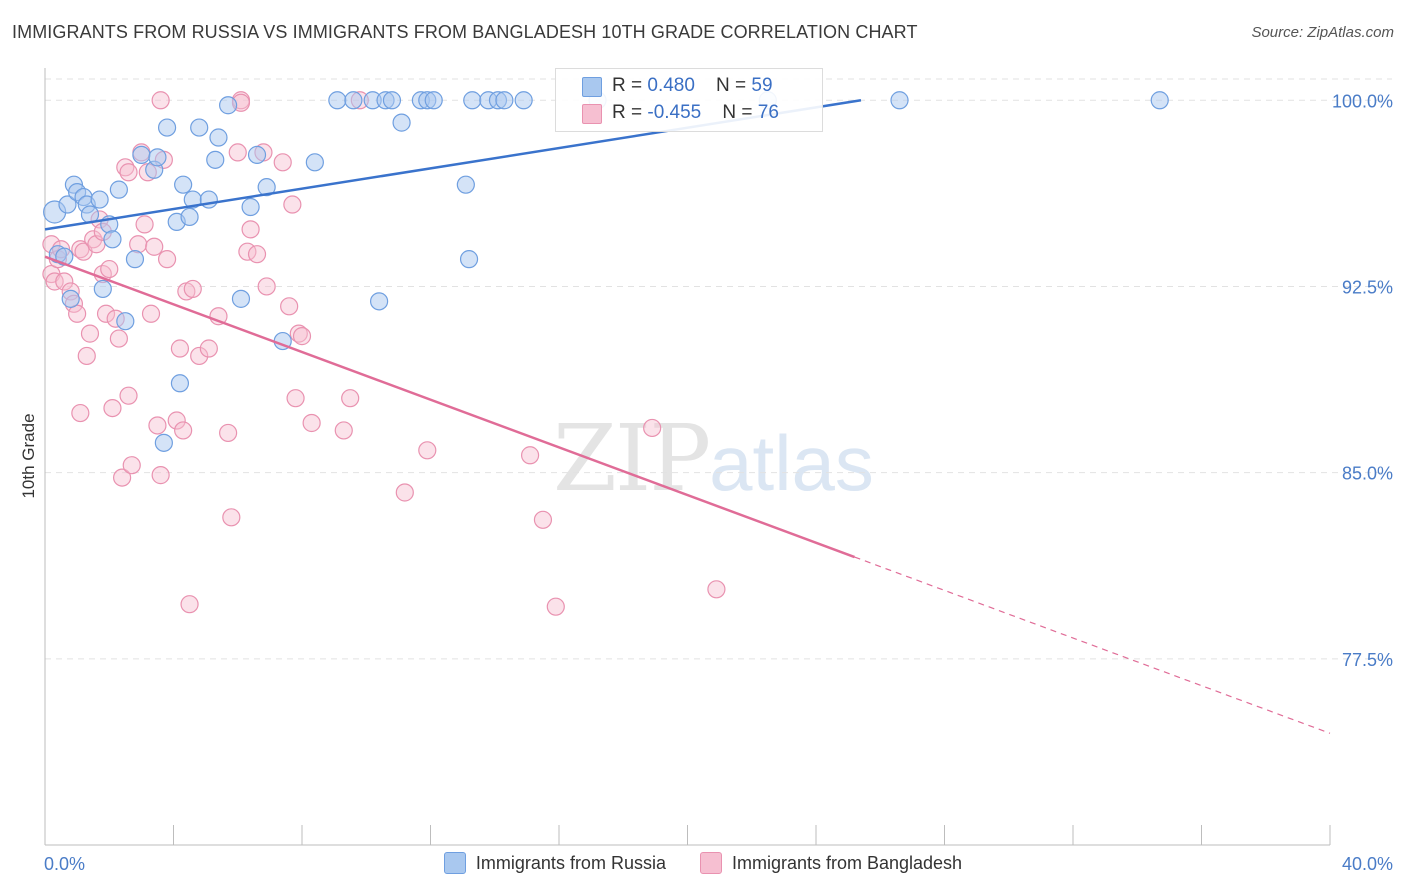  I want to click on y-tick-label-0: 100.0%, so click(1362, 101).